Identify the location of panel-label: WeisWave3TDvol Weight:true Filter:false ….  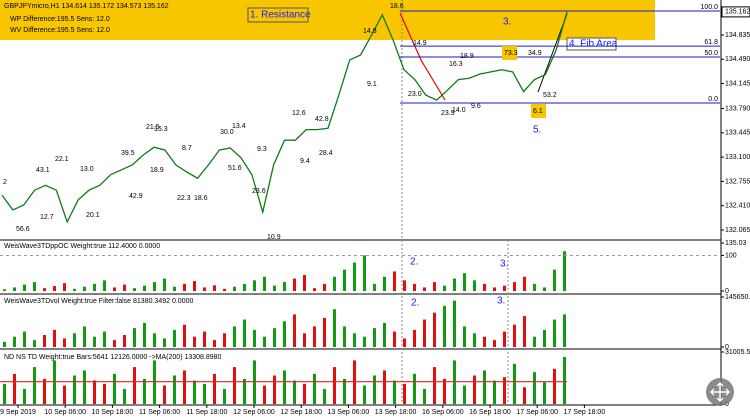
(98, 301).